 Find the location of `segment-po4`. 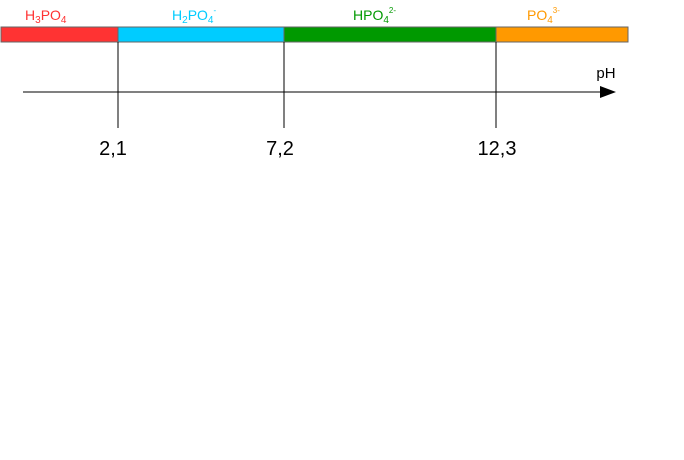

segment-po4 is located at coordinates (562, 34).